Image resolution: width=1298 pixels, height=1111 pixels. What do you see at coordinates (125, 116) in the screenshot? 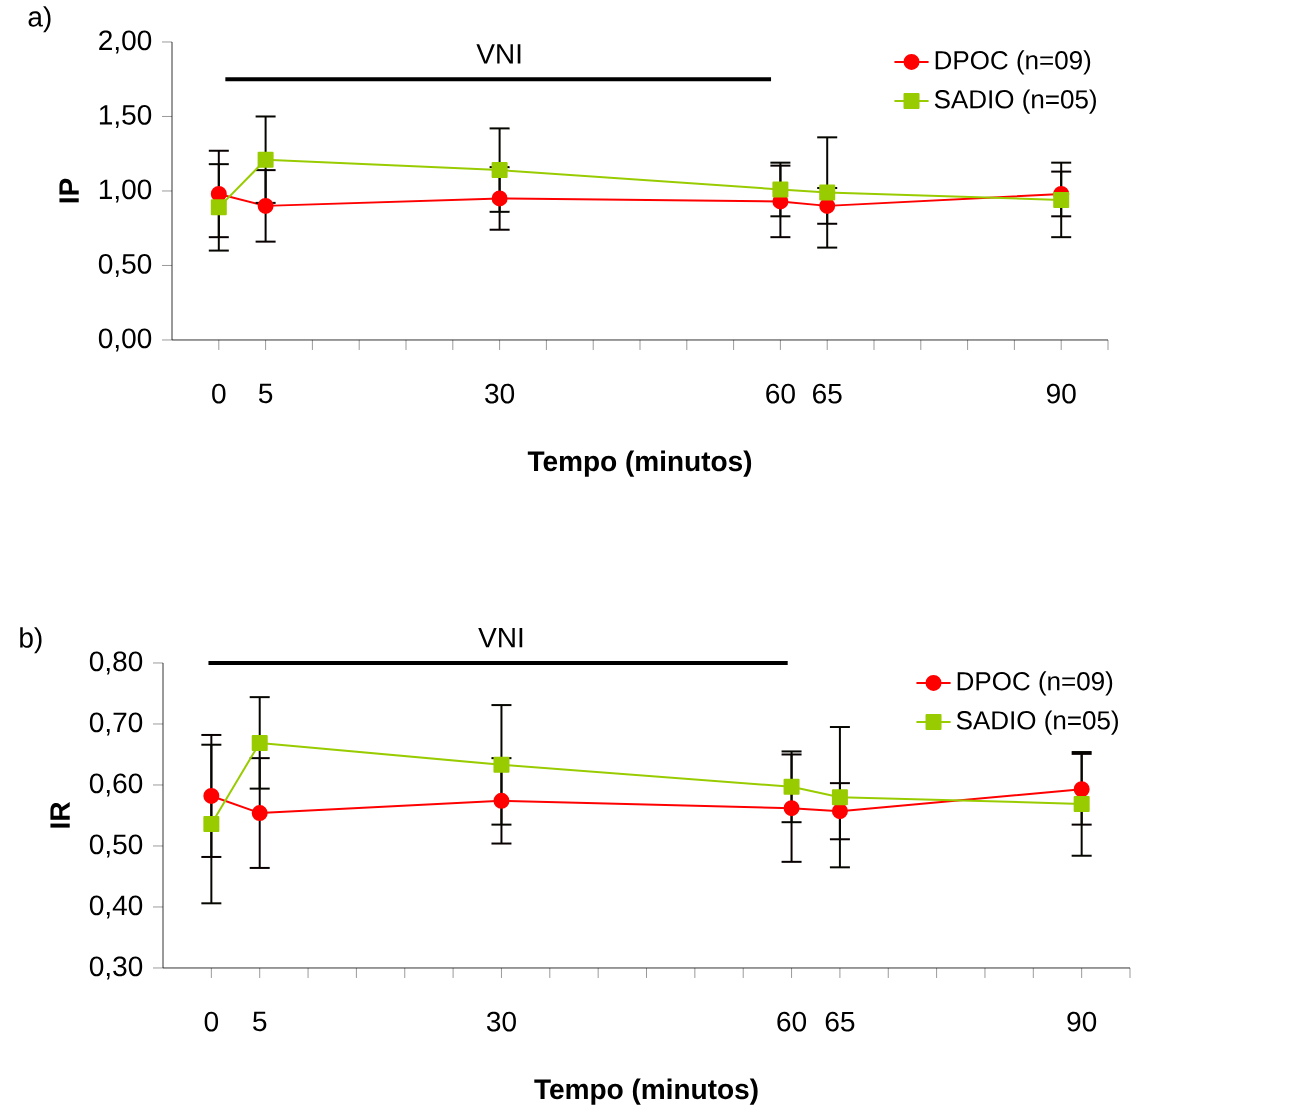
I see `y-tick-label: 1,50` at bounding box center [125, 116].